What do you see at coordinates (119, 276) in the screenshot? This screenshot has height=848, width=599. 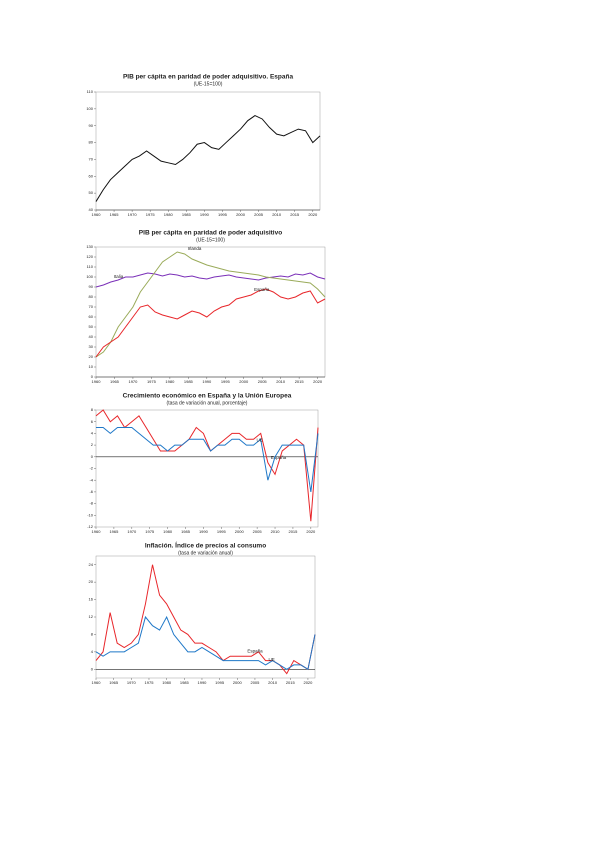 I see `series-label: Italia` at bounding box center [119, 276].